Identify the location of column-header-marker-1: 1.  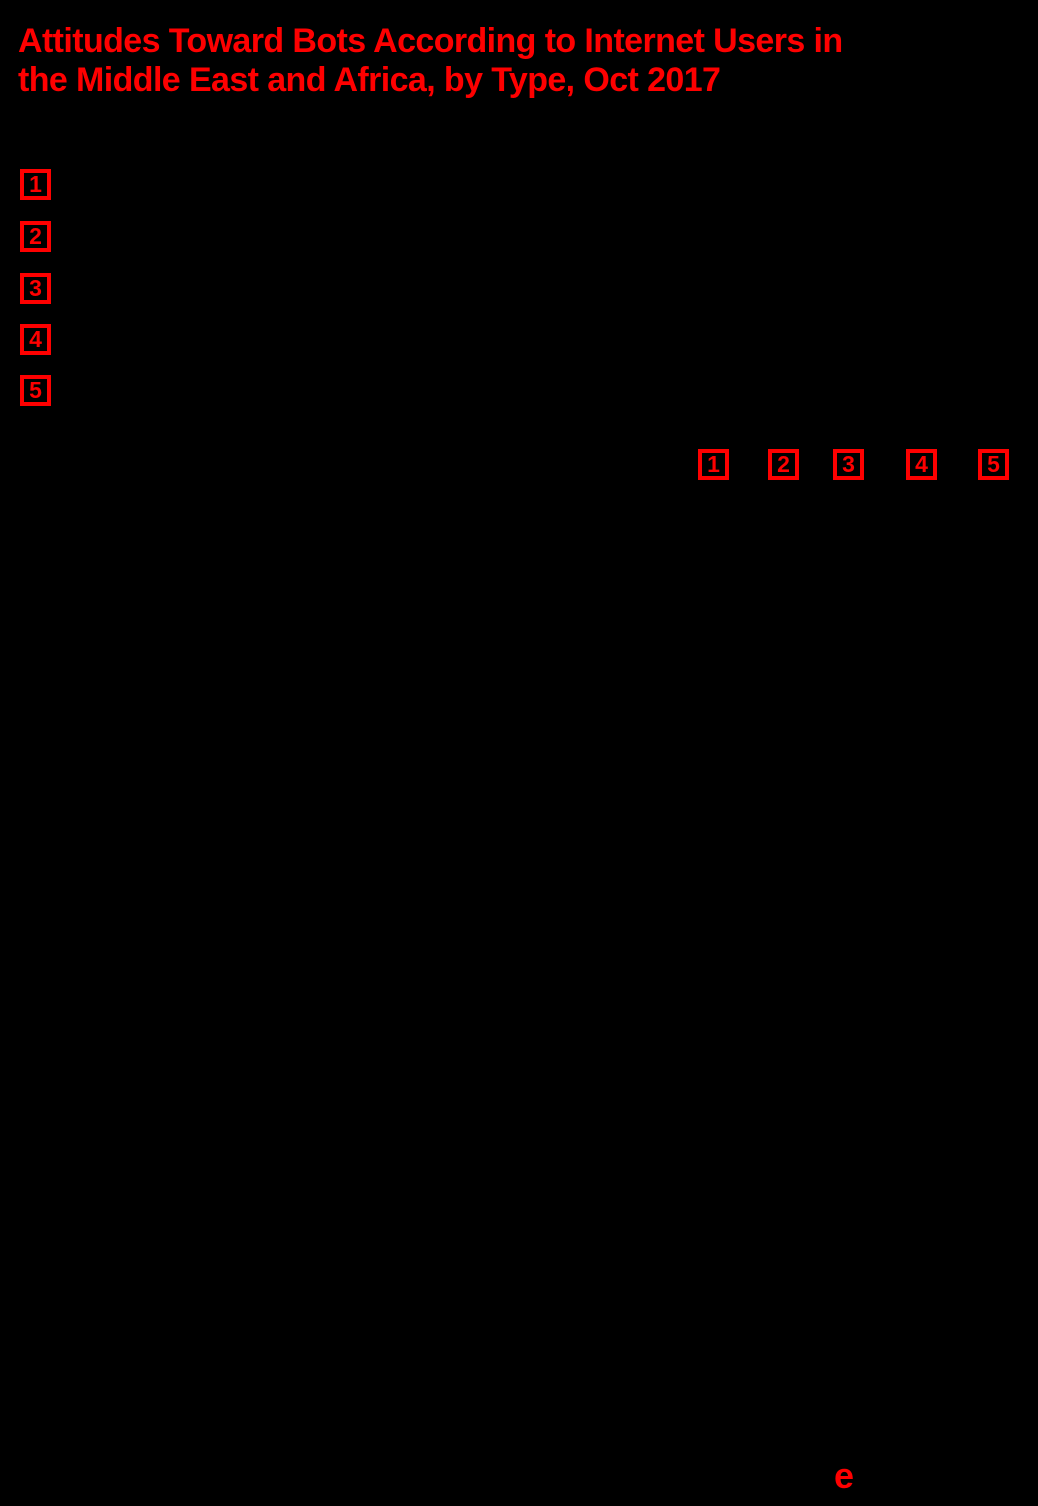
(713, 464).